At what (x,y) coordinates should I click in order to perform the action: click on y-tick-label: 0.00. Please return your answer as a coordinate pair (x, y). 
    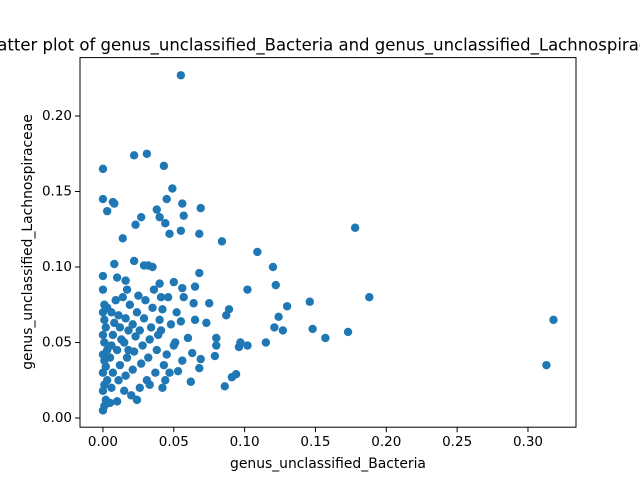
    Looking at the image, I should click on (57, 418).